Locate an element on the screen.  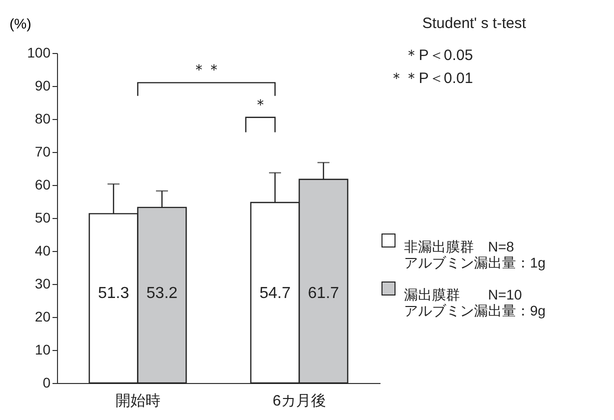
x-tick-label: 6カ月後 is located at coordinates (299, 401).